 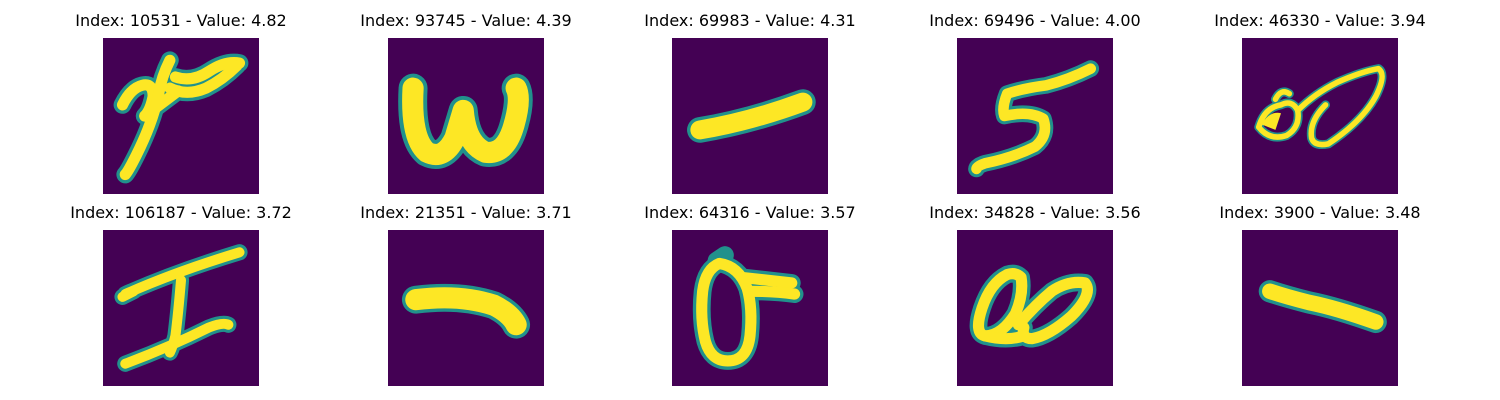 I want to click on panel-title: Index: 106187 - Value: 3.72, so click(x=181, y=213).